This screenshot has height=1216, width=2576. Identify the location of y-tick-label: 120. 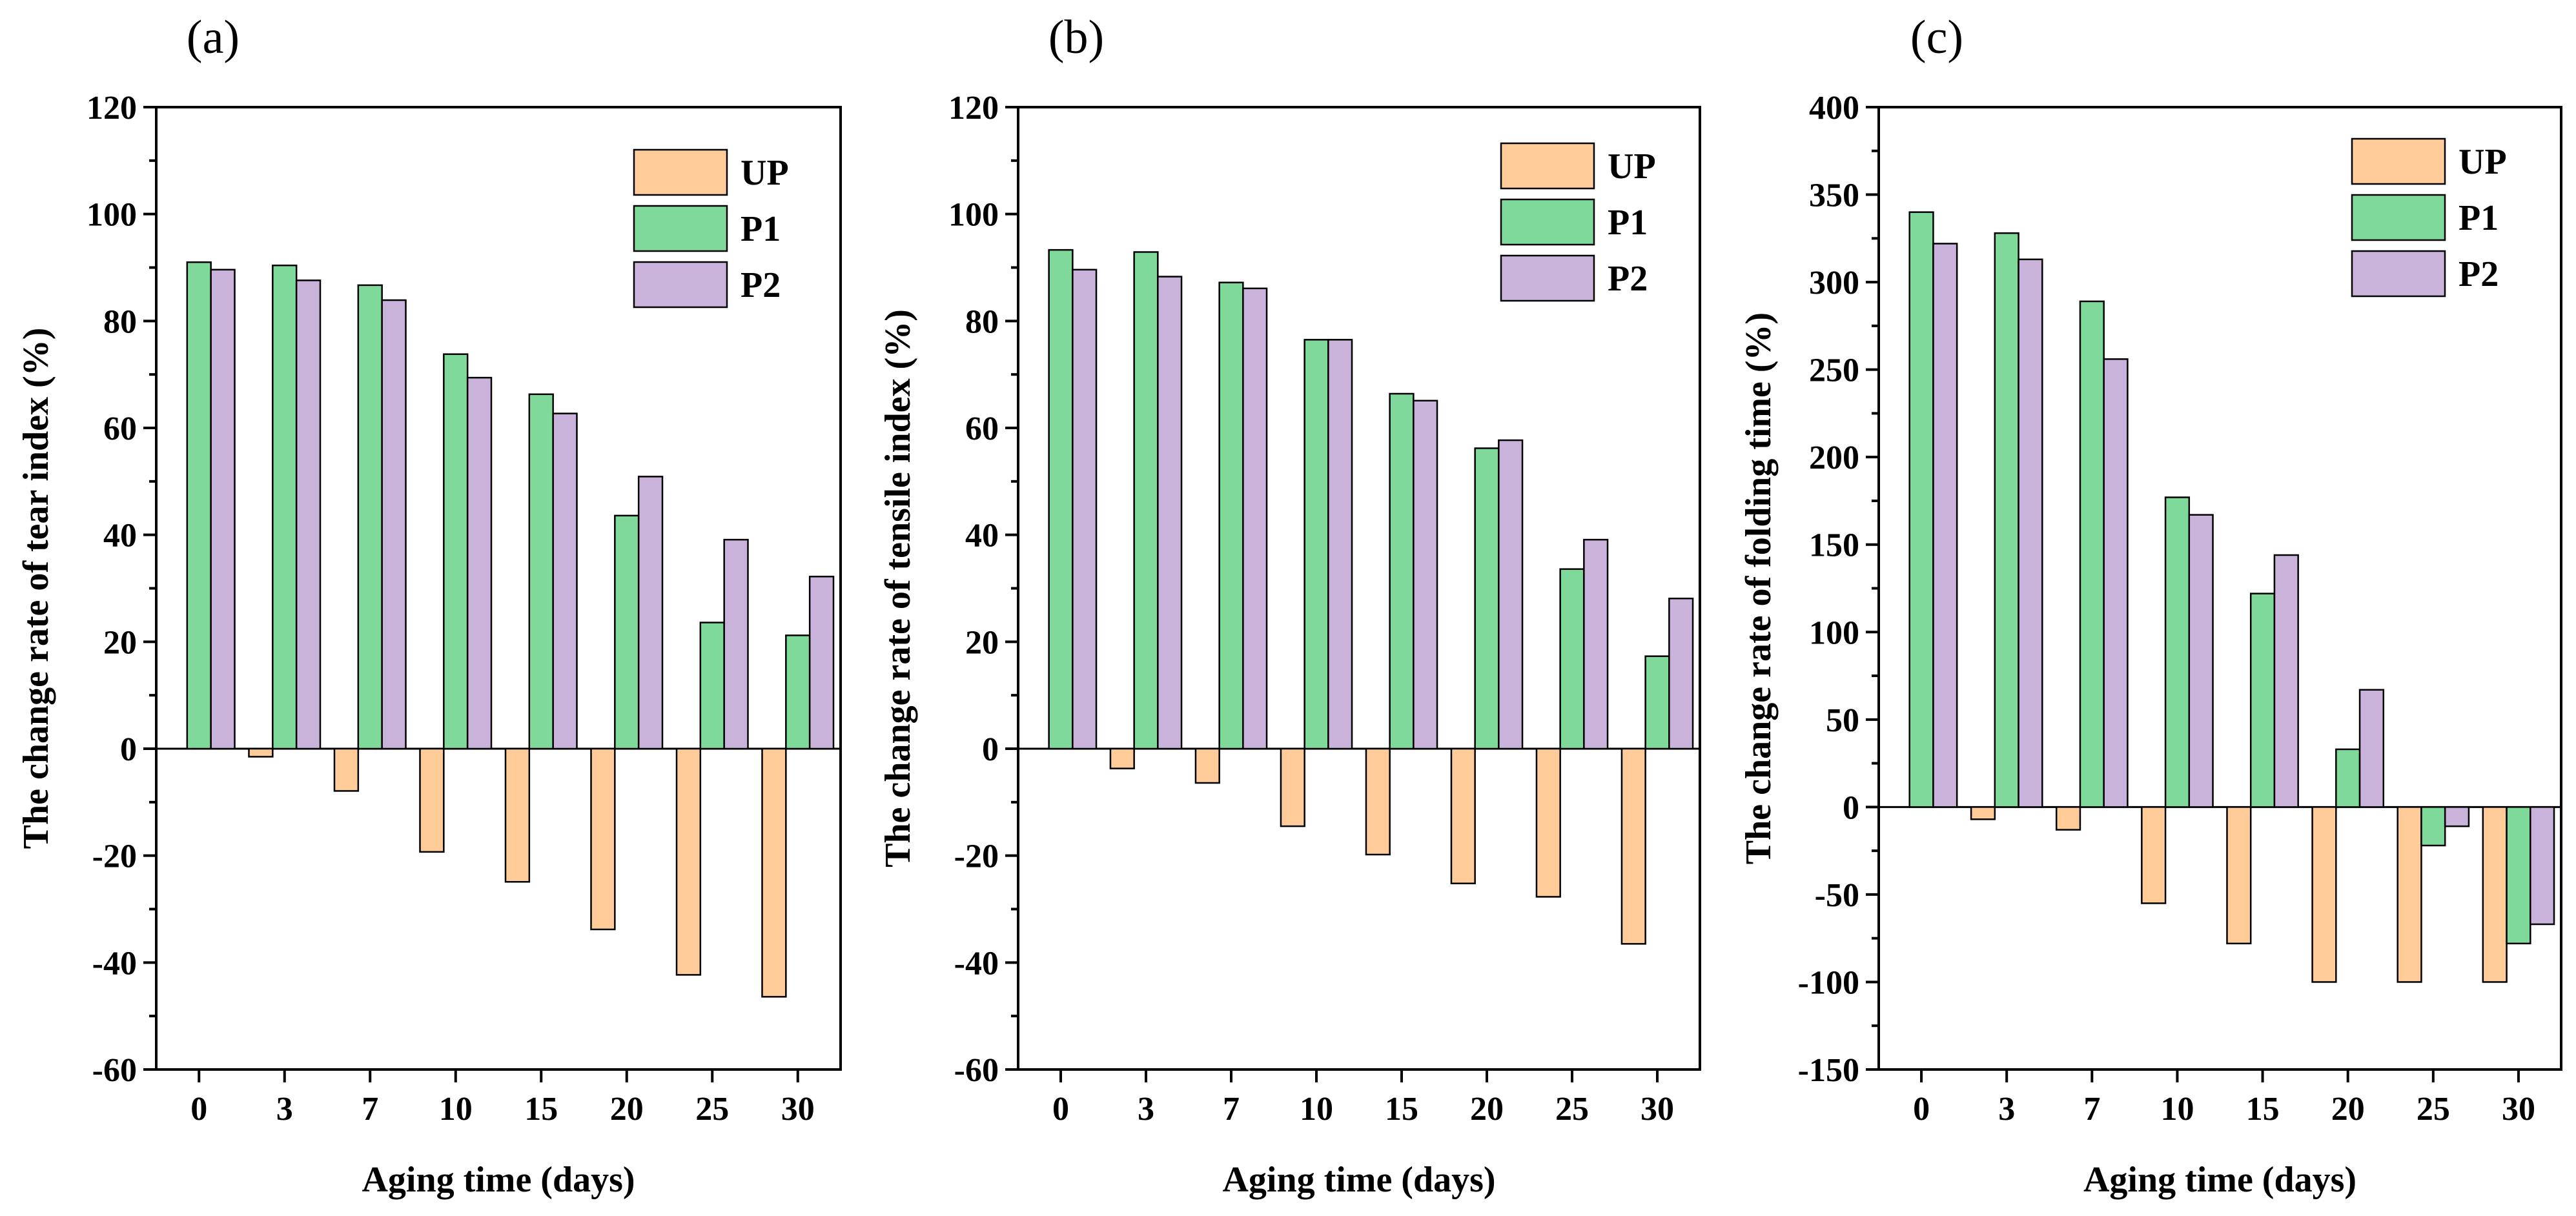
(973, 108).